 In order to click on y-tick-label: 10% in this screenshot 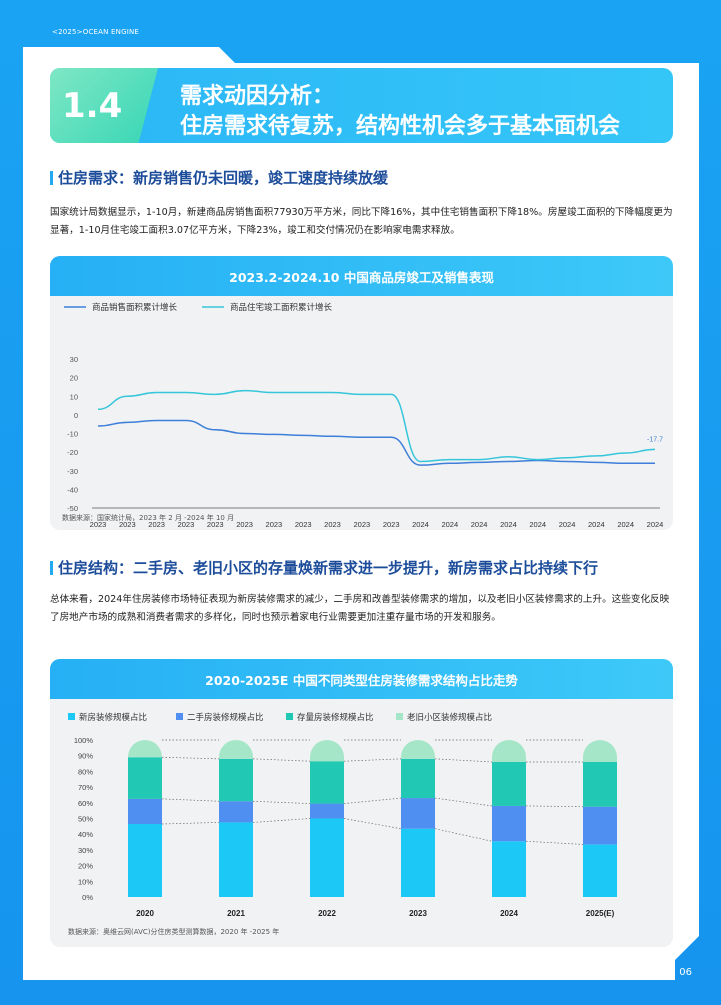, I will do `click(85, 881)`.